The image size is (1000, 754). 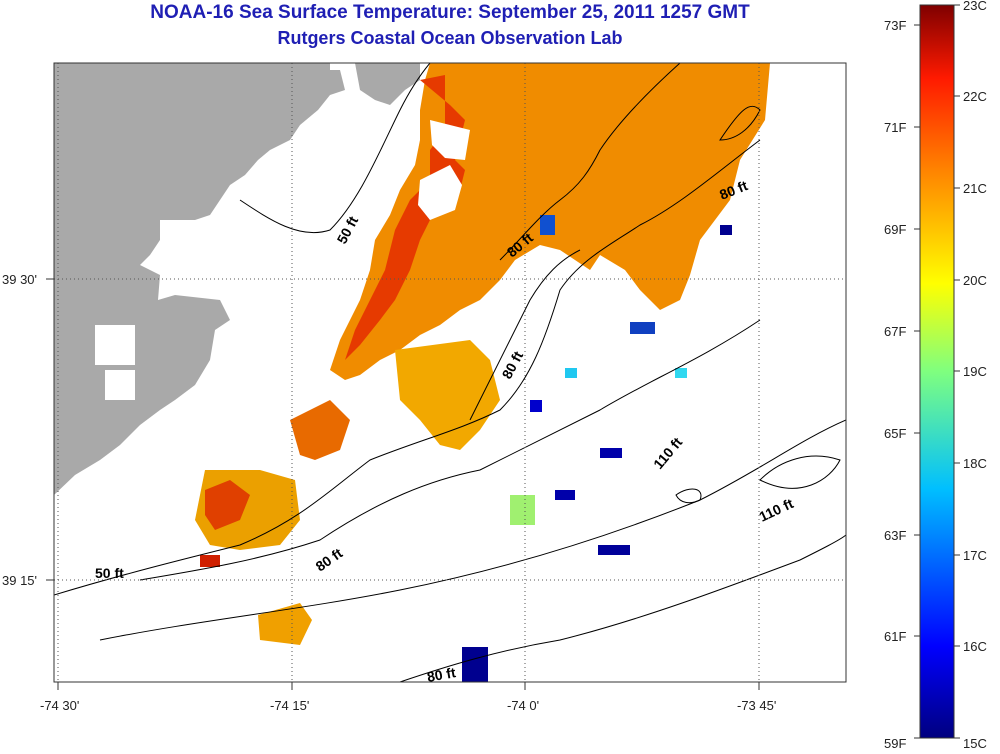 I want to click on colorbar, so click(x=937, y=371).